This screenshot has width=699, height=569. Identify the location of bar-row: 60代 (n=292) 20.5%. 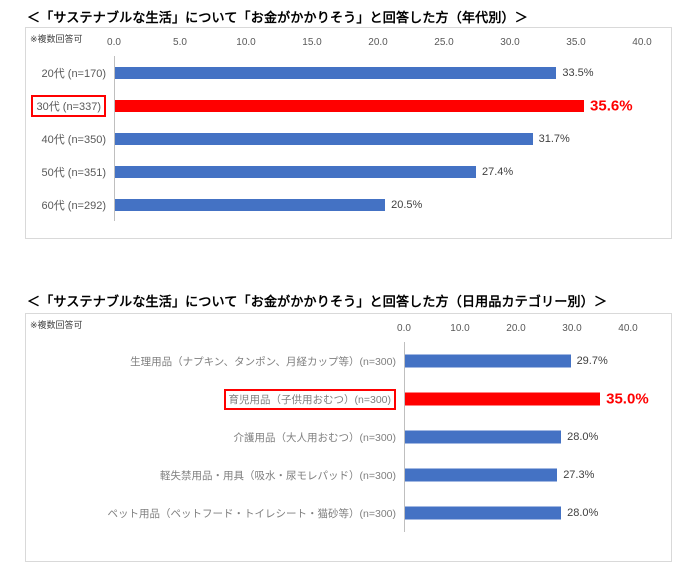
(348, 204).